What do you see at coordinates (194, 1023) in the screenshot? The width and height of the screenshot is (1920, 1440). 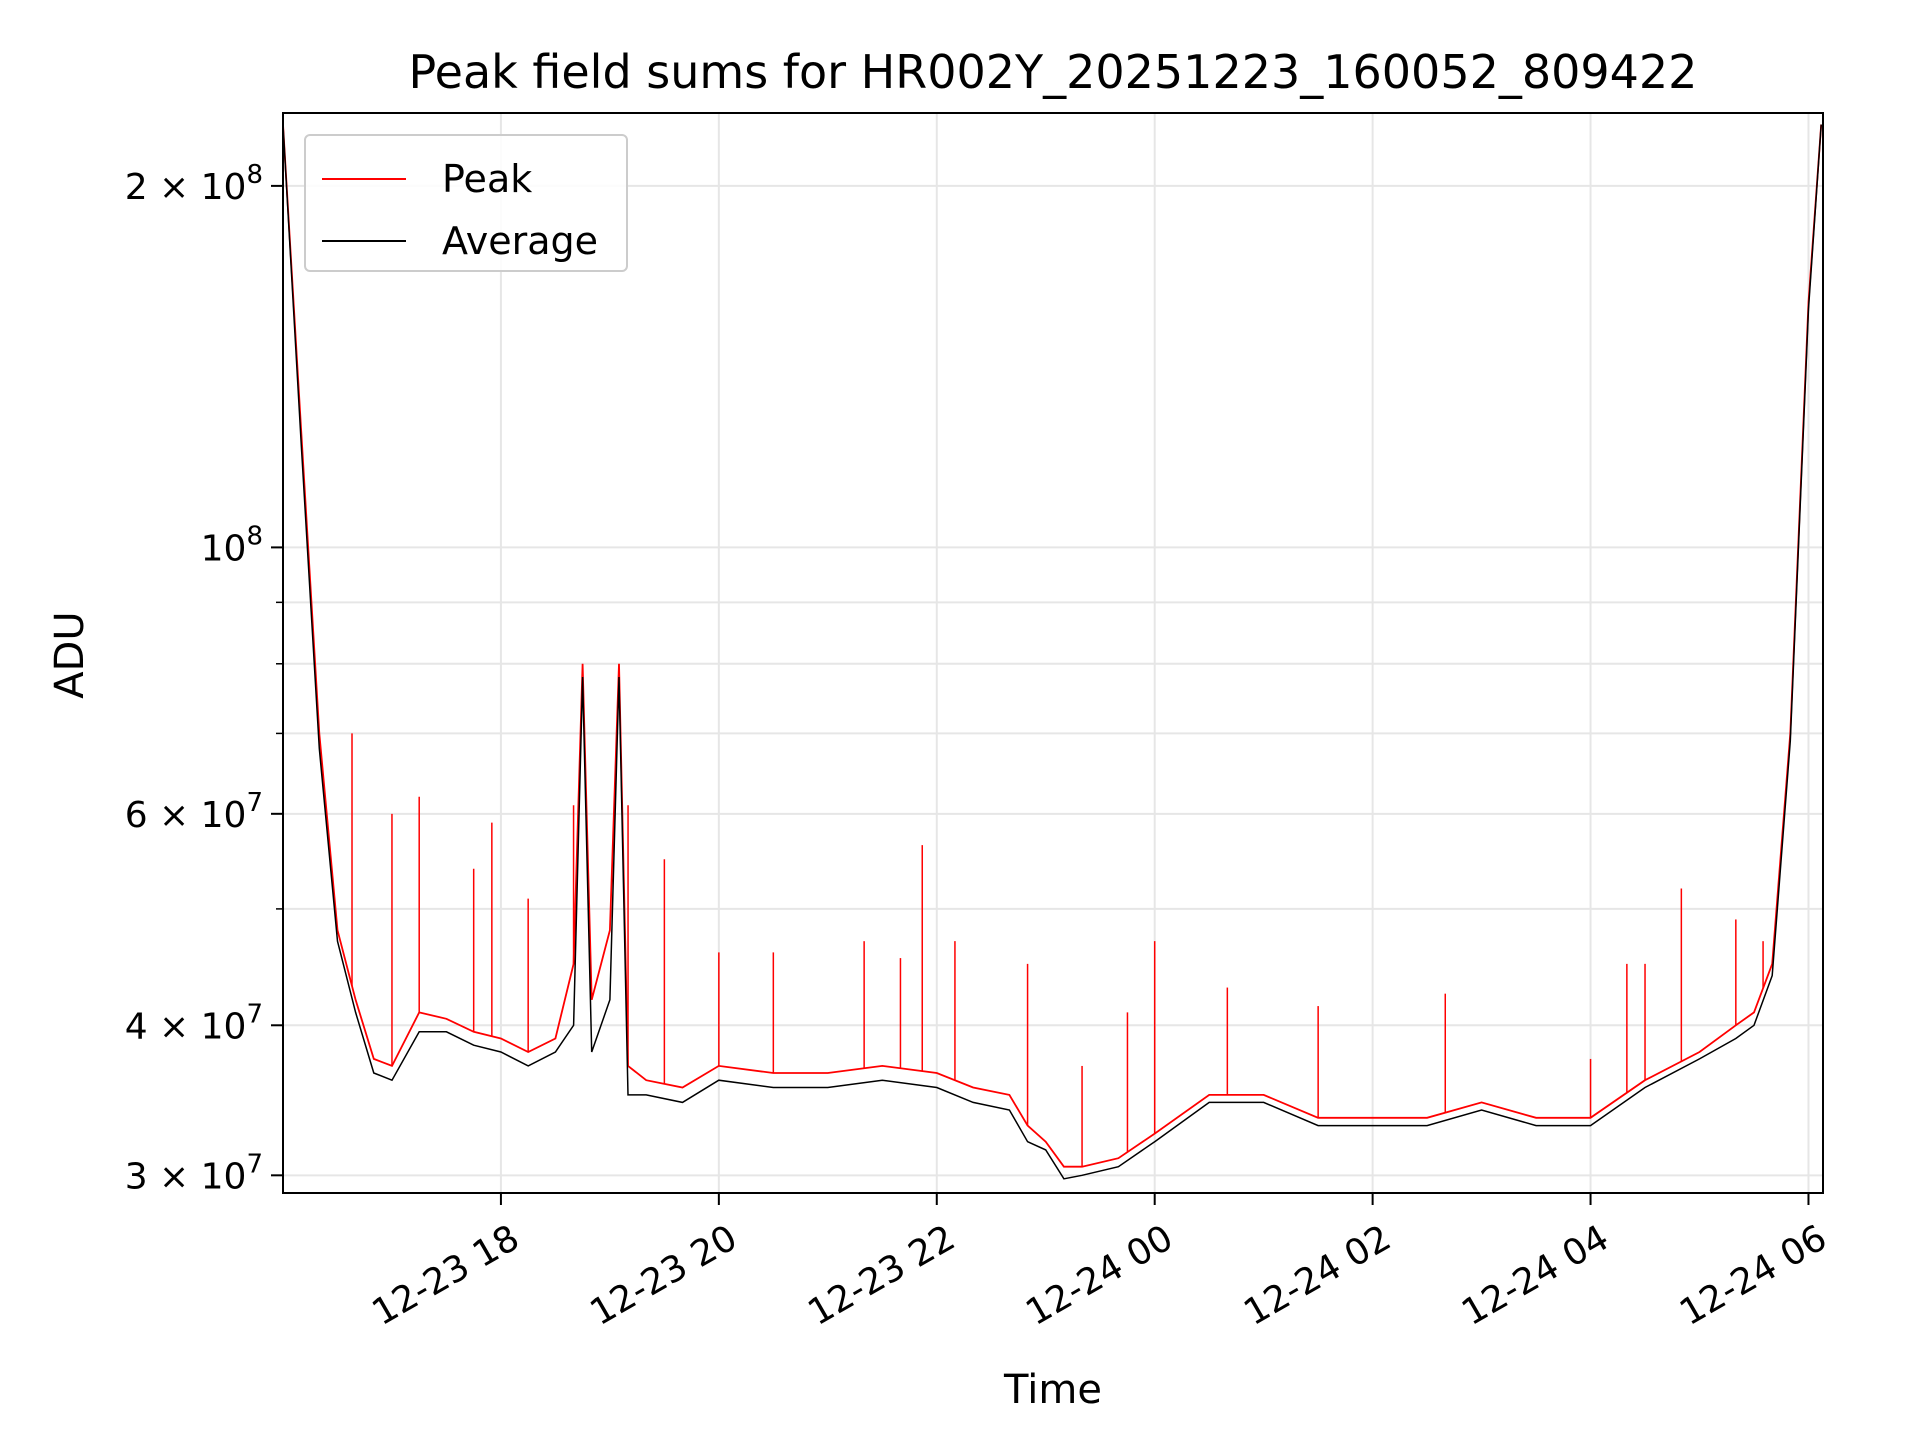 I see `y-tick-label: 4 × 107` at bounding box center [194, 1023].